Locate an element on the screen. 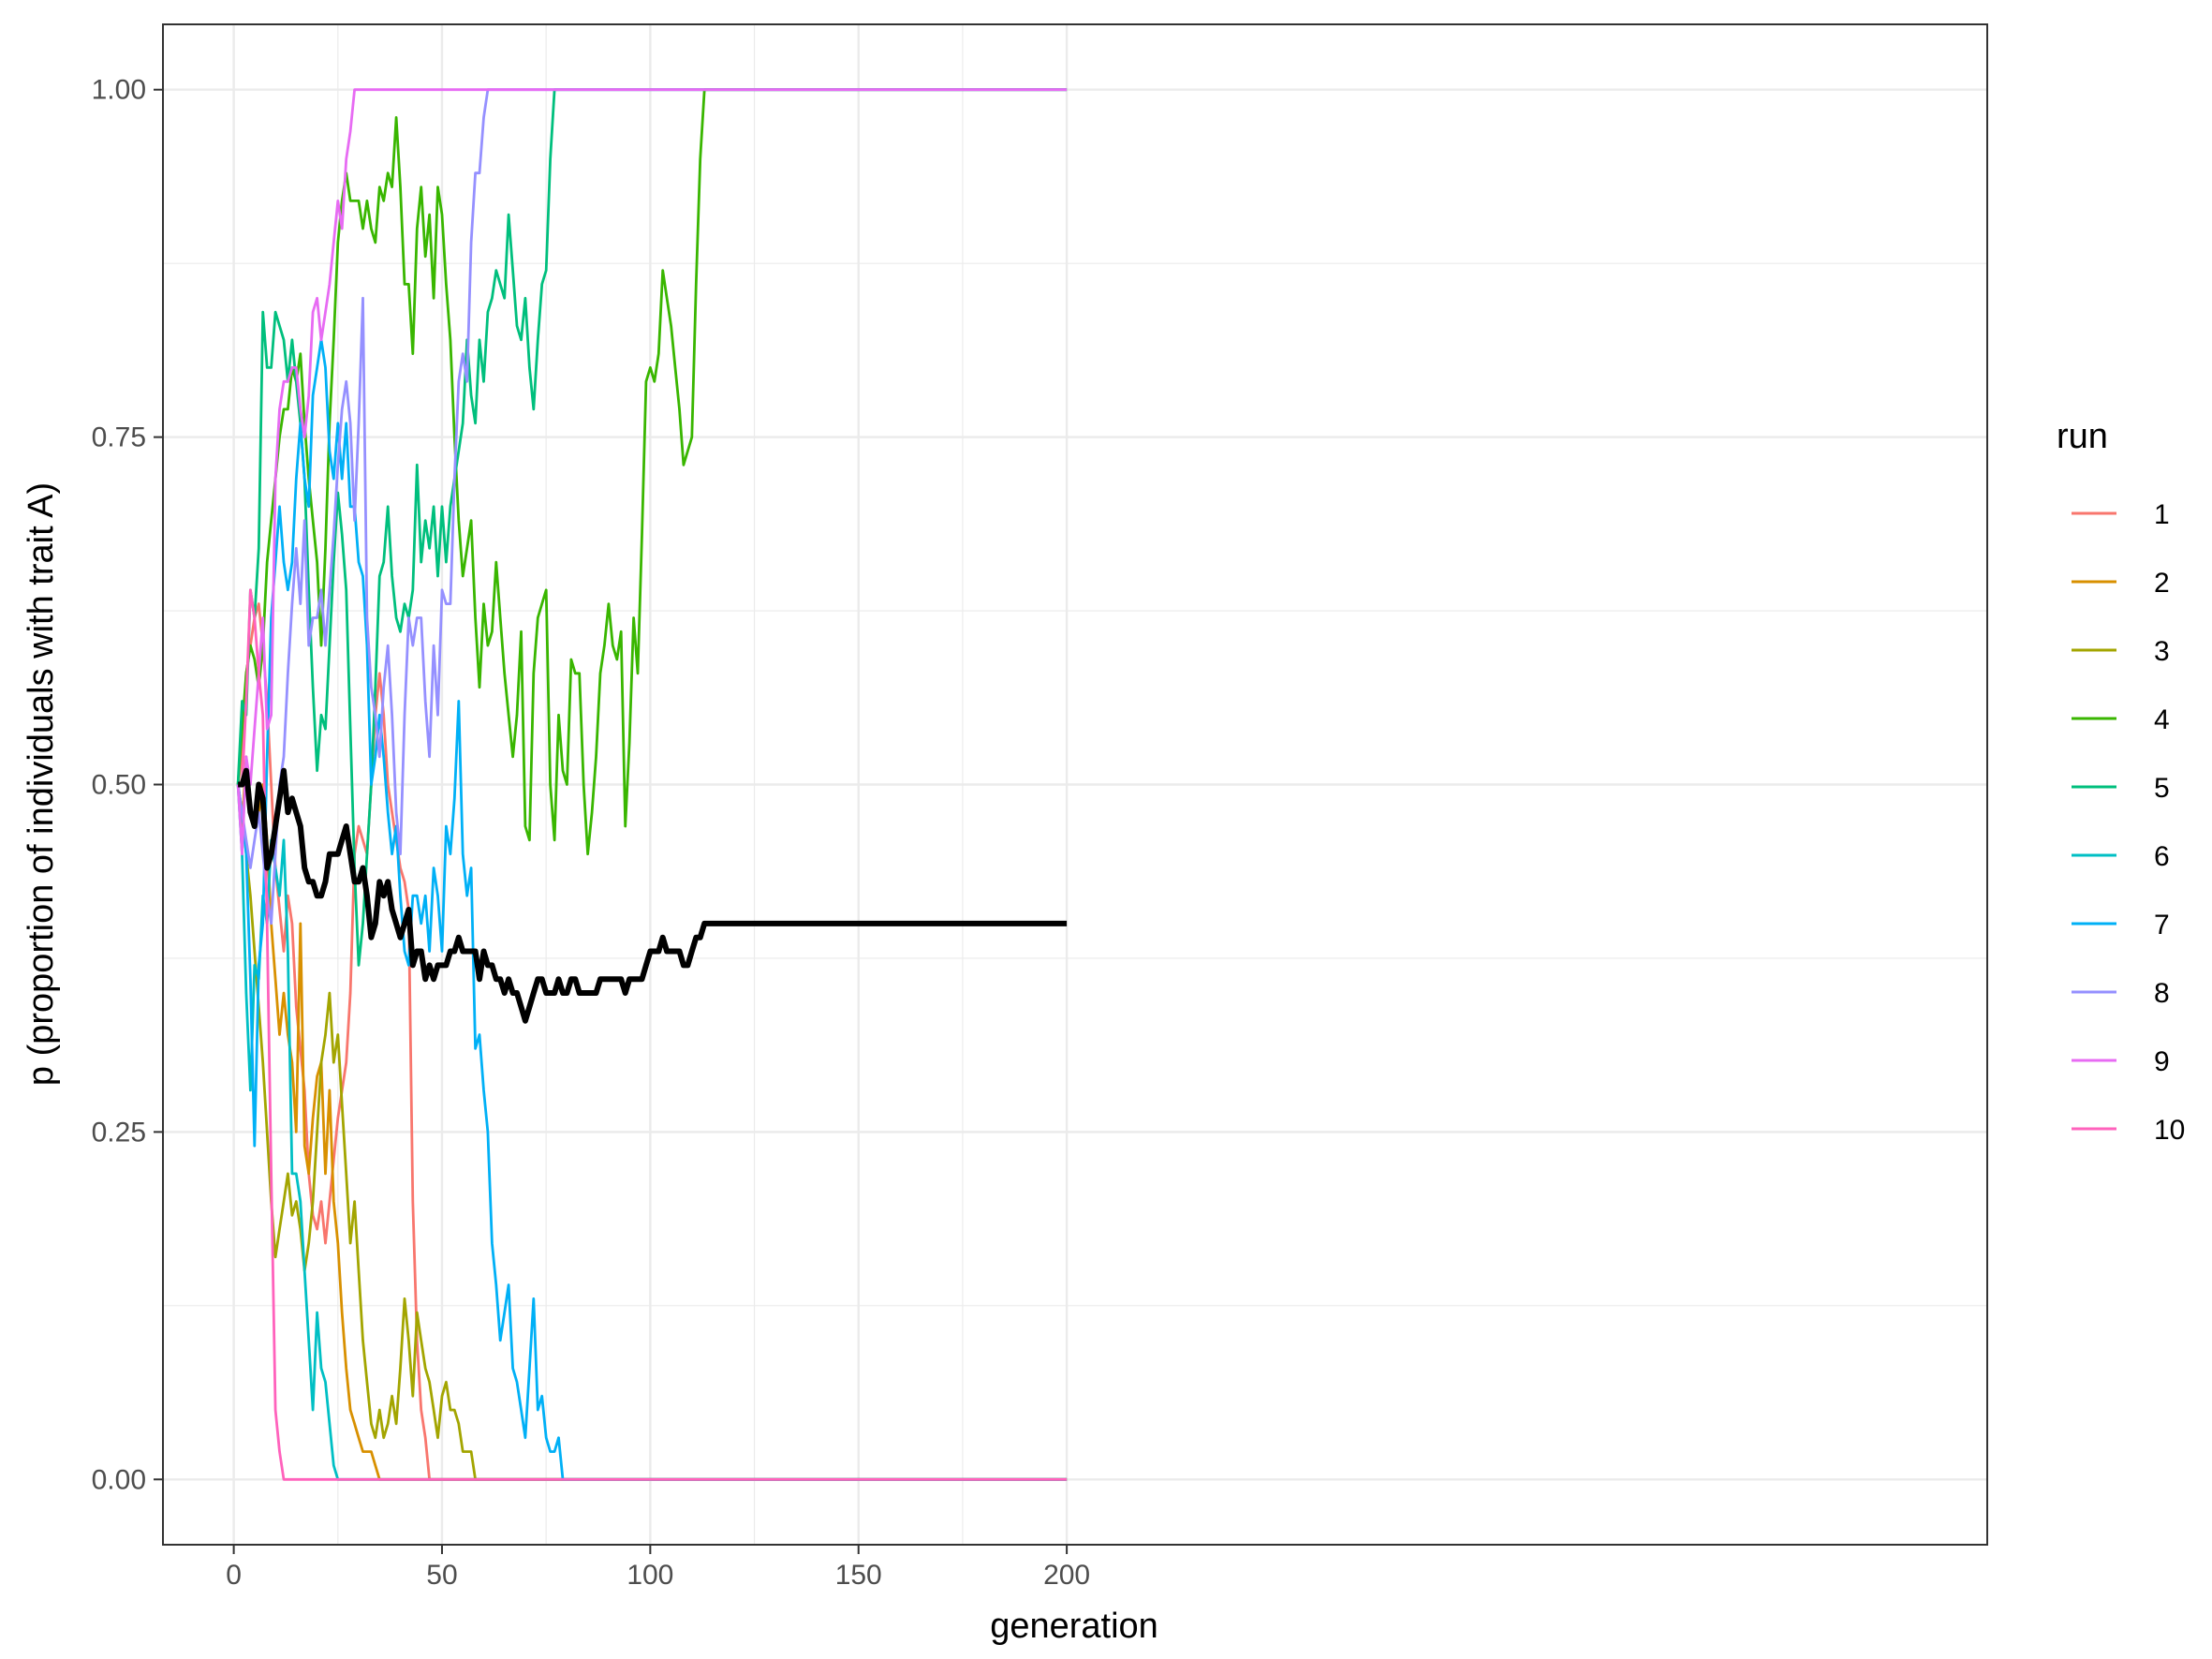  x-axis: 0 50 100 150 200 is located at coordinates (658, 1568).